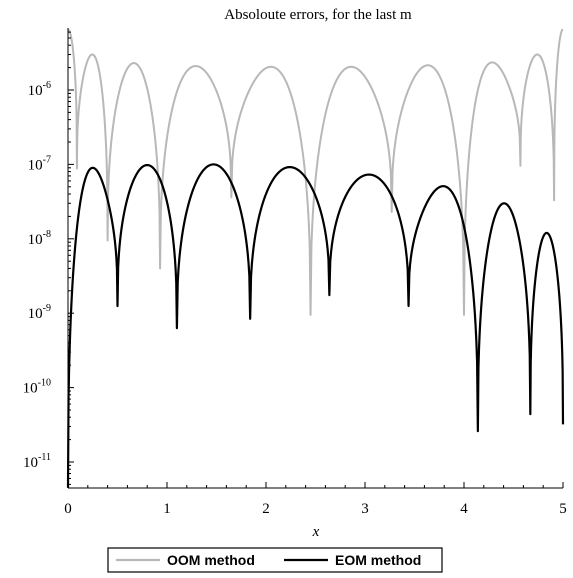 The width and height of the screenshot is (573, 578). I want to click on y-tick-label: 10⁻¹¹, so click(37, 461).